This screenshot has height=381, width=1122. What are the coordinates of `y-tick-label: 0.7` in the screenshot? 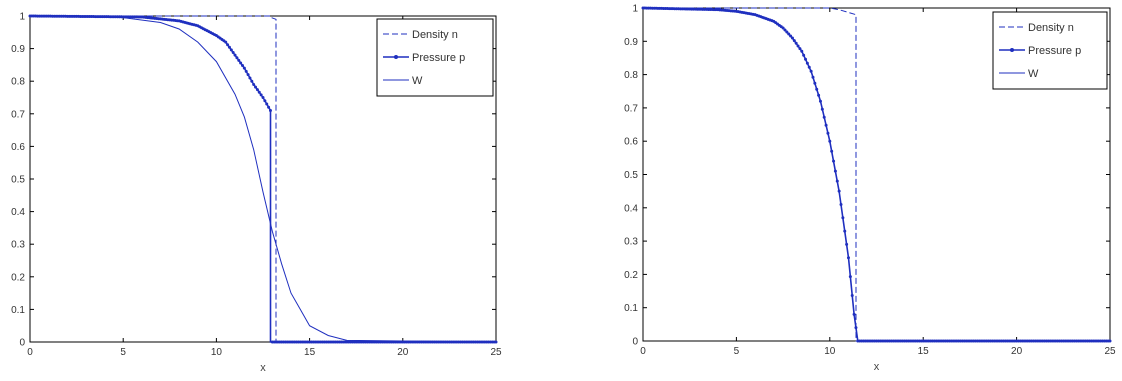 It's located at (631, 108).